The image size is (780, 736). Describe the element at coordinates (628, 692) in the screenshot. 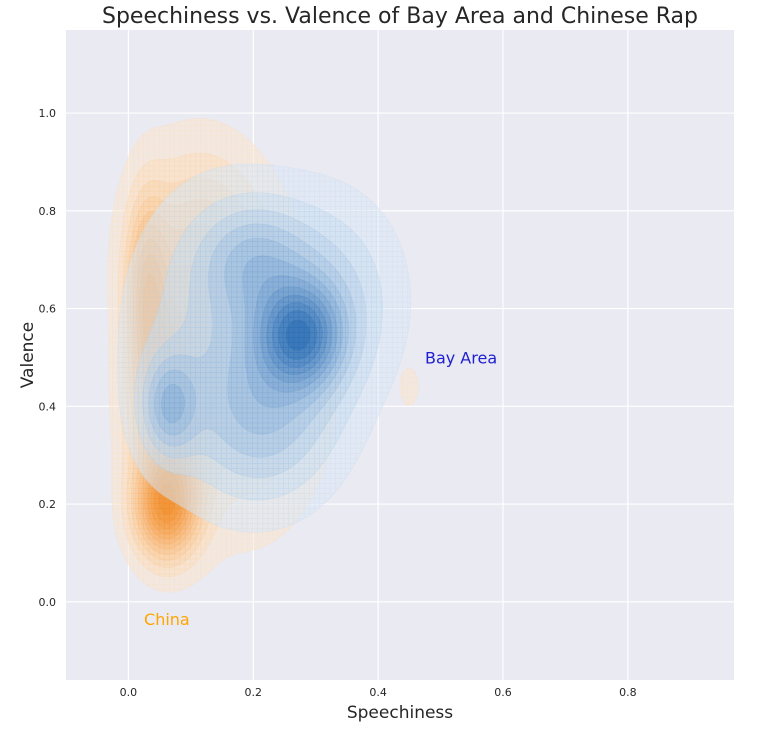

I see `x-tick-label: 0.8` at that location.